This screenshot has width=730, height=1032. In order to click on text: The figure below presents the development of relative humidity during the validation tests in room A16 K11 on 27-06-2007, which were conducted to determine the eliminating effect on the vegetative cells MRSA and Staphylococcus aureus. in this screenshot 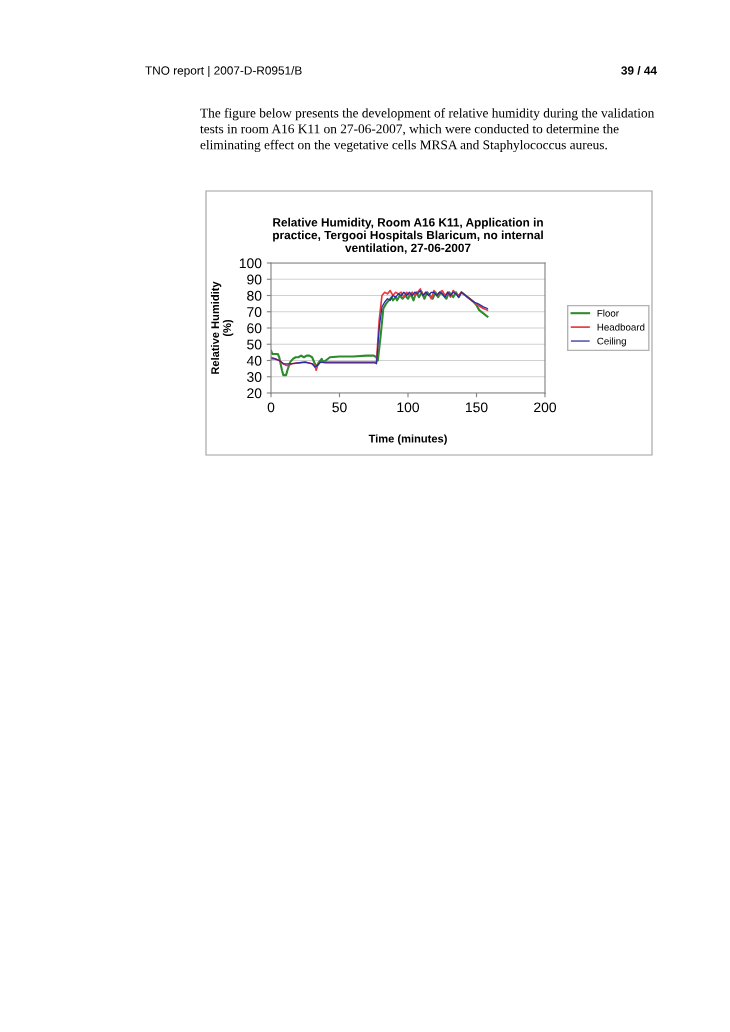, I will do `click(427, 130)`.